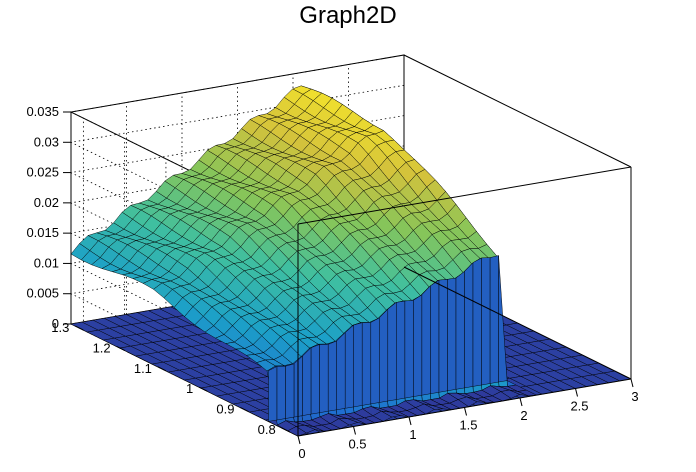 This screenshot has width=696, height=472. I want to click on x-tick-label: 1.5, so click(468, 425).